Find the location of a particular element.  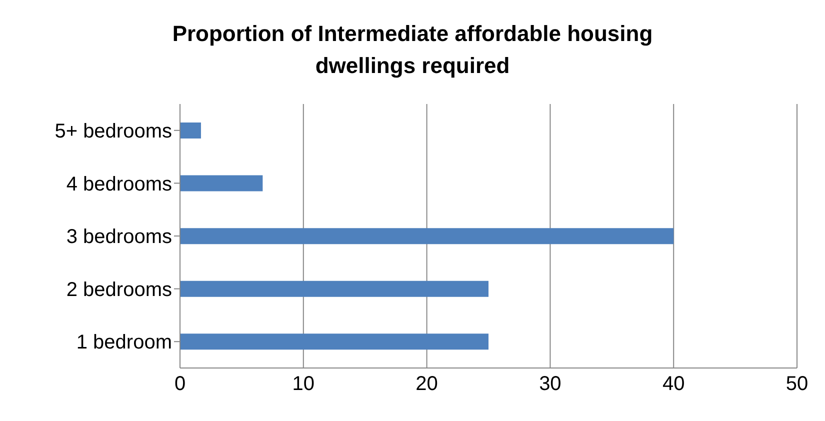

y-tick-label: 1 bedroom is located at coordinates (124, 343).